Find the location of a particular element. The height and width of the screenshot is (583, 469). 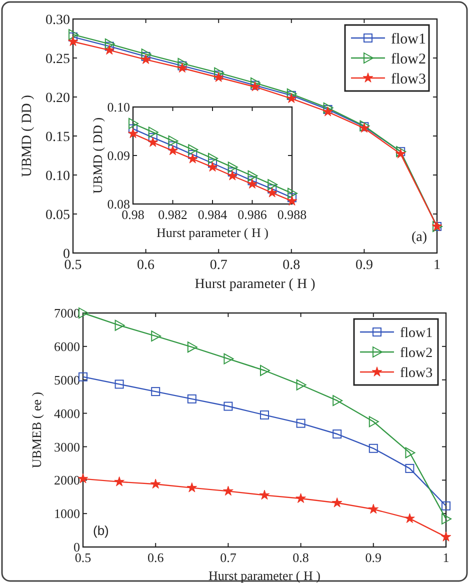

y-tick-label: 6000 is located at coordinates (67, 346).